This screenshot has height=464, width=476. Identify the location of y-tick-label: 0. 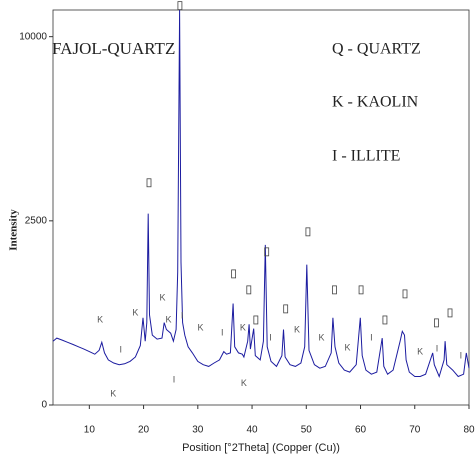
(44, 405).